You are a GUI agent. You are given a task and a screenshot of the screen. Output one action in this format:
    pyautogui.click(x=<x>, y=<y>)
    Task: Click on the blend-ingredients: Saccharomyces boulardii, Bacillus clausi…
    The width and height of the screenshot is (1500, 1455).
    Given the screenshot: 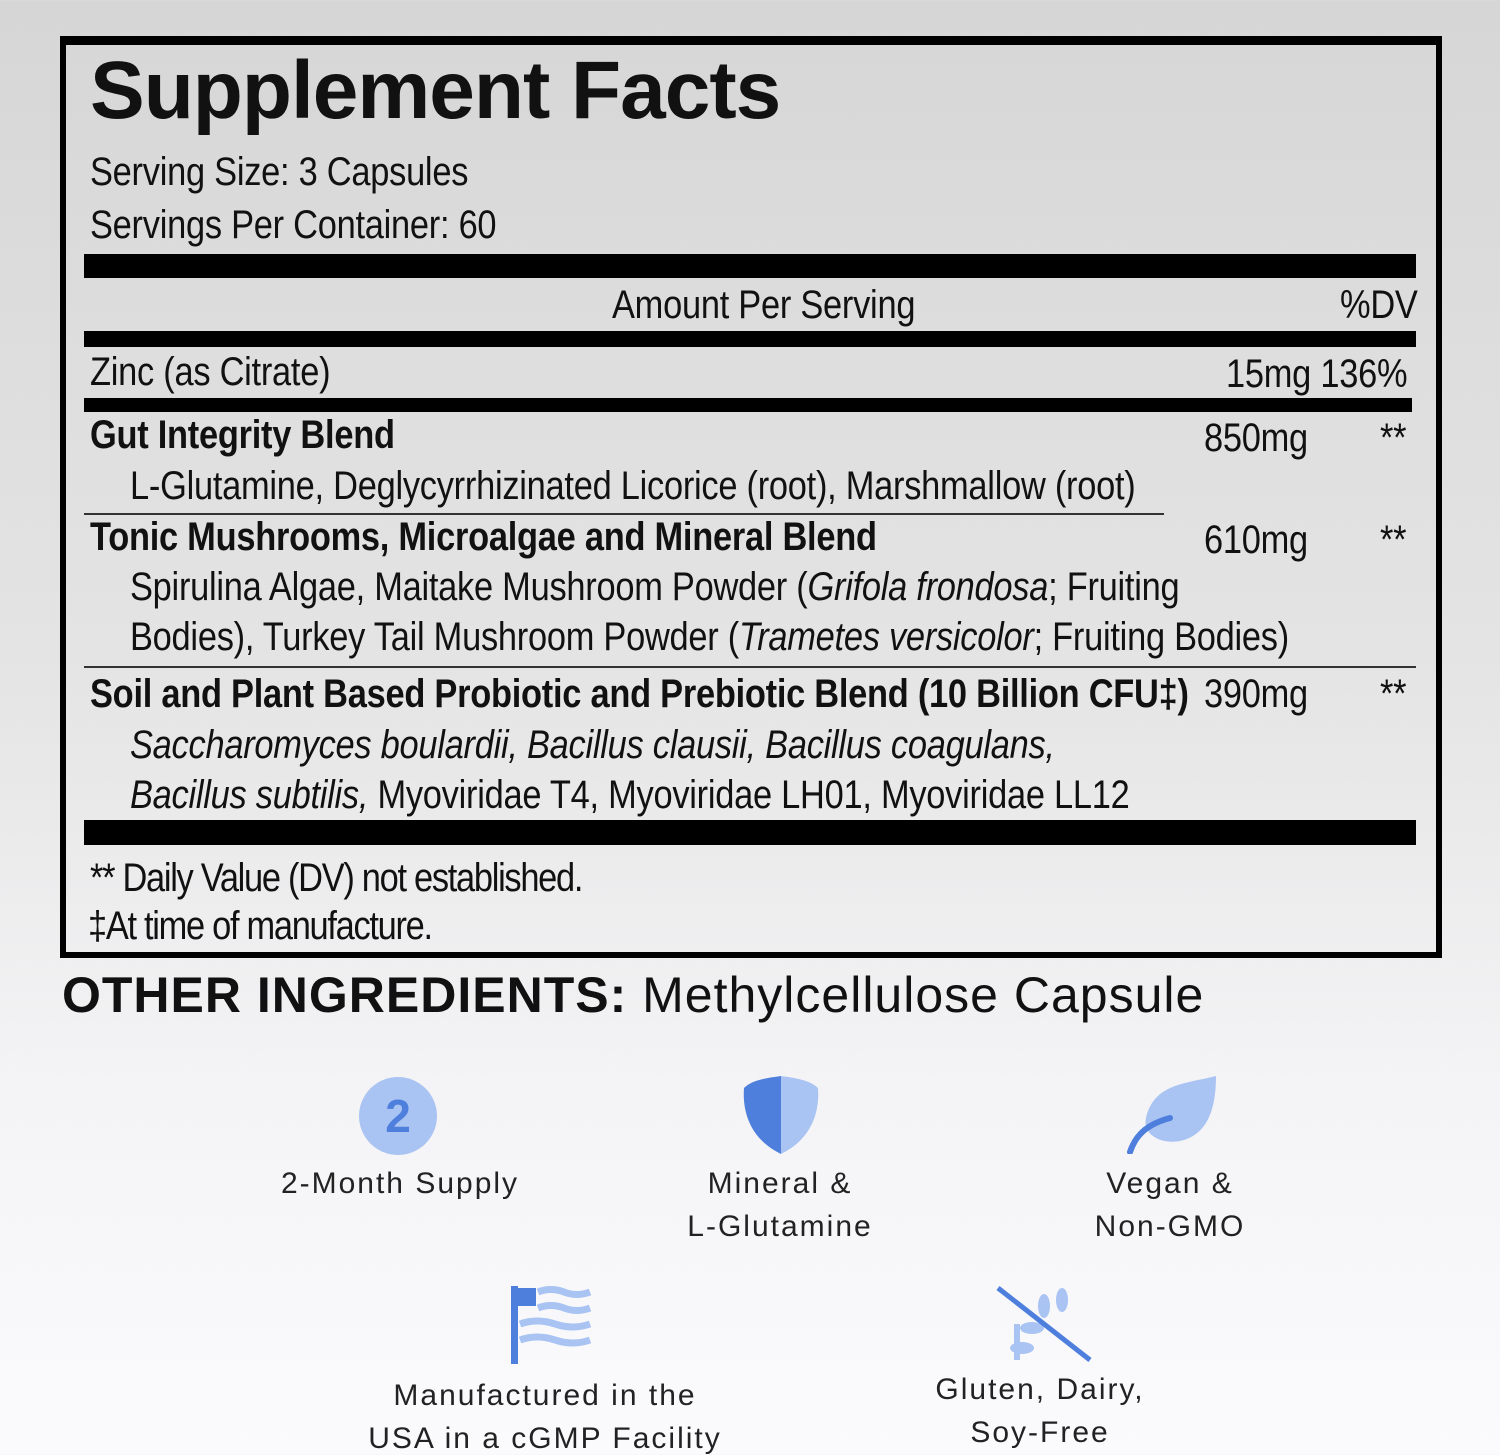 What is the action you would take?
    pyautogui.click(x=592, y=745)
    